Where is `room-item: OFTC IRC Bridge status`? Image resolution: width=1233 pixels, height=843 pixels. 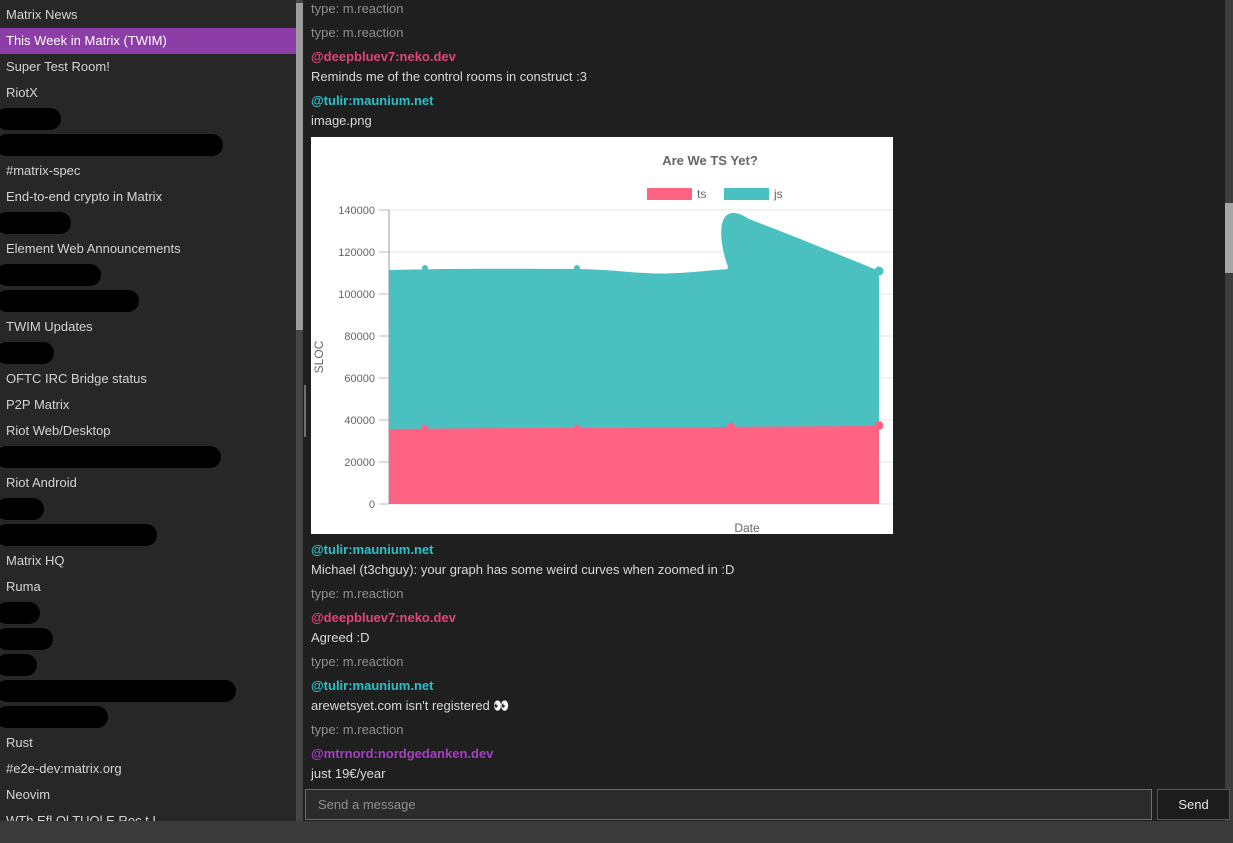
room-item: OFTC IRC Bridge status is located at coordinates (76, 378).